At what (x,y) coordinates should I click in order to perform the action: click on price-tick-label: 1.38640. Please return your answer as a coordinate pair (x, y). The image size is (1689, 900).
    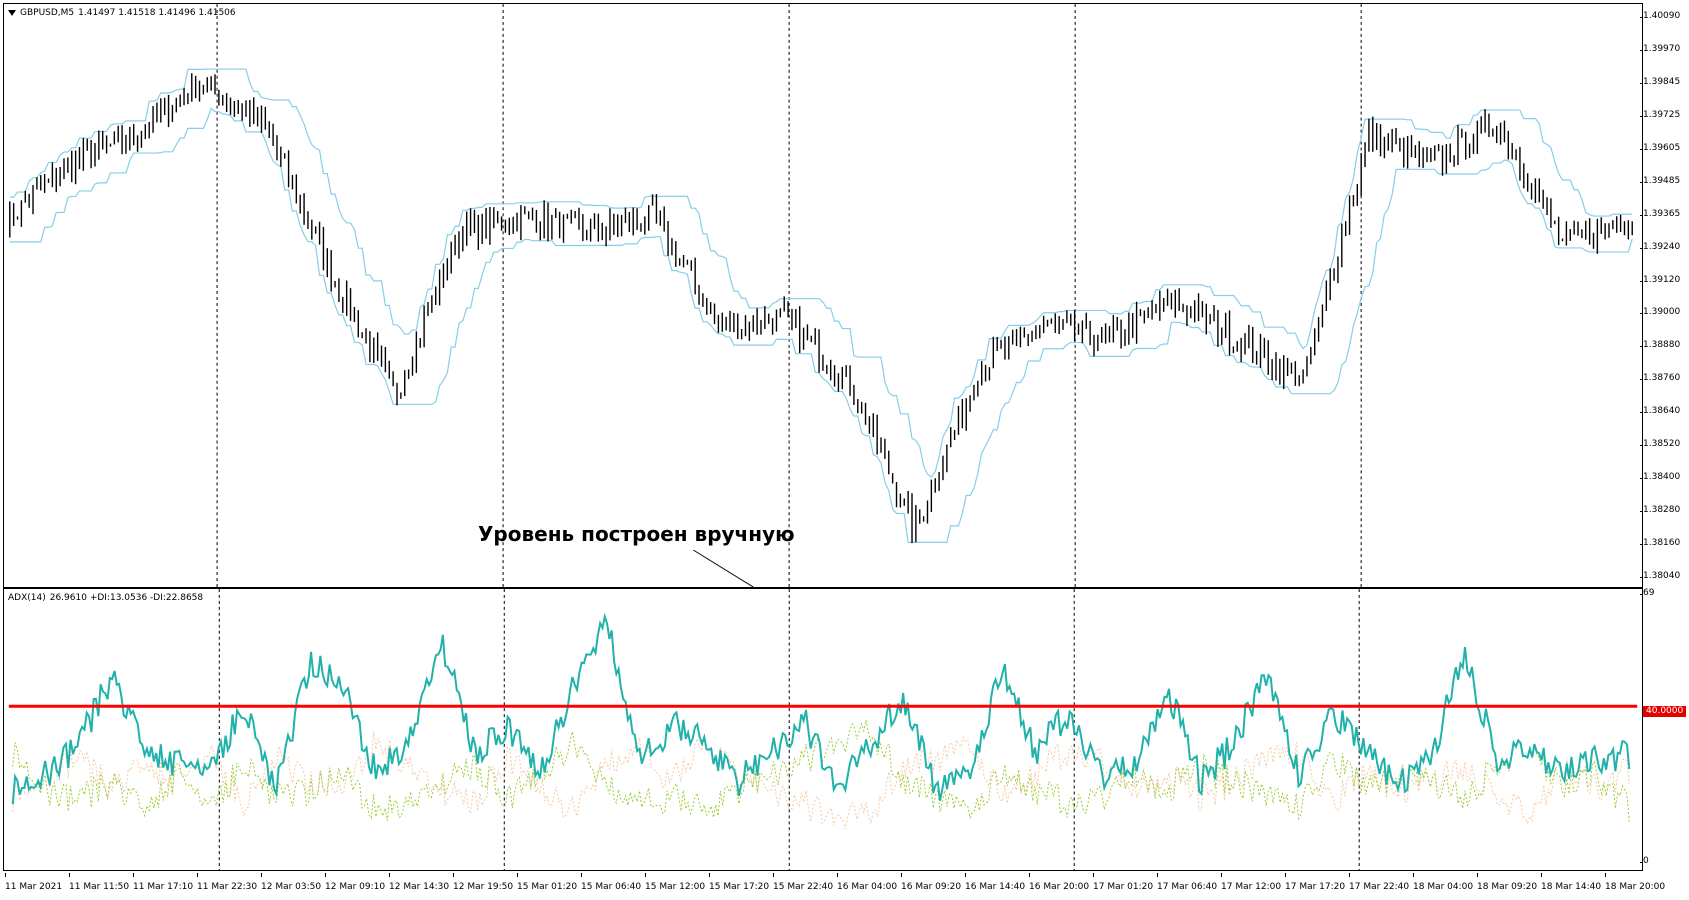
    Looking at the image, I should click on (1660, 411).